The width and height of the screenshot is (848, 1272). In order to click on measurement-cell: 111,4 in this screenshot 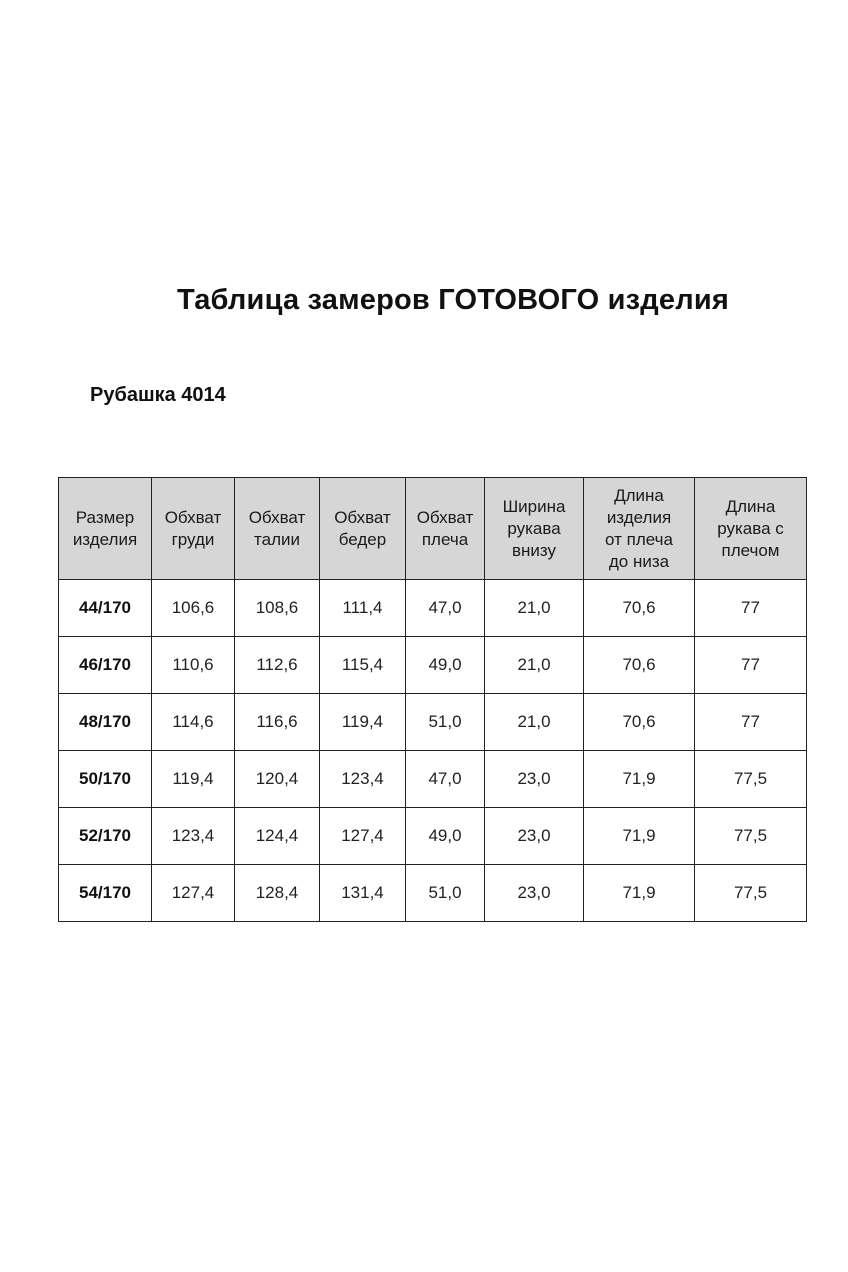, I will do `click(362, 608)`.